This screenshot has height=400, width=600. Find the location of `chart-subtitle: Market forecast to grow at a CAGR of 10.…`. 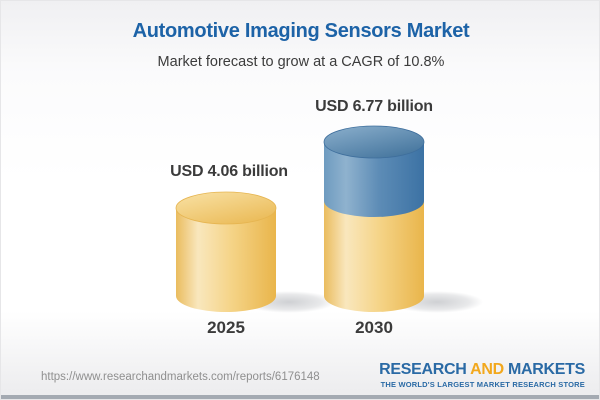

chart-subtitle: Market forecast to grow at a CAGR of 10.… is located at coordinates (301, 62).